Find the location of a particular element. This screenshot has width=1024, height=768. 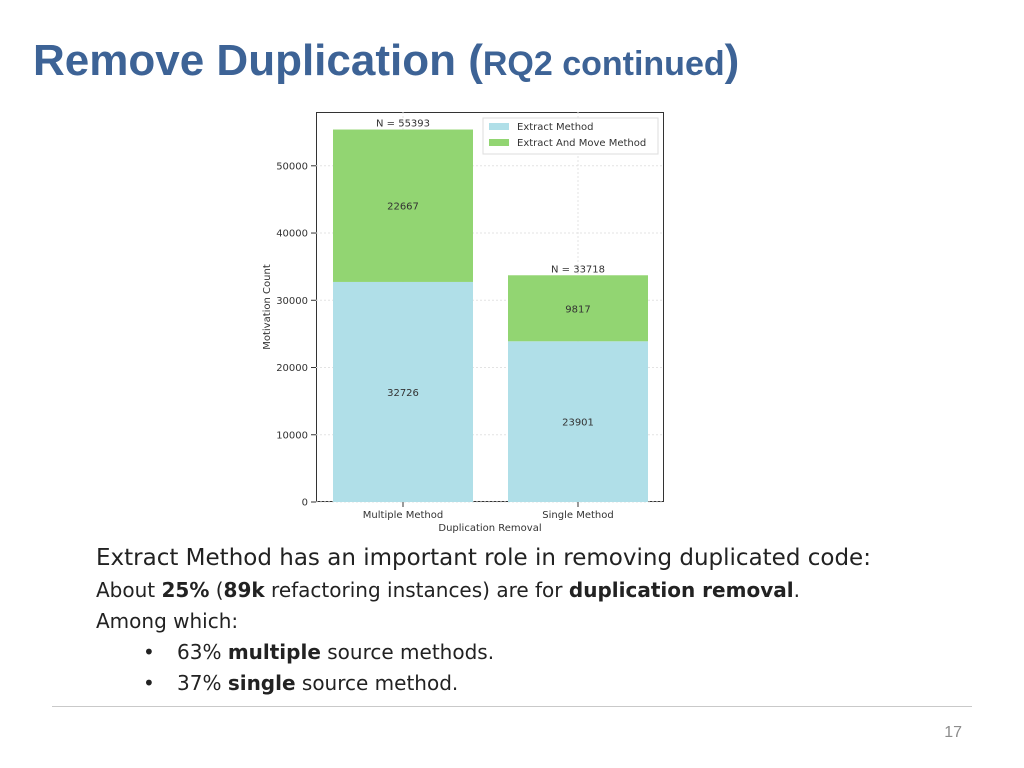

data-label: 23901 is located at coordinates (578, 423).